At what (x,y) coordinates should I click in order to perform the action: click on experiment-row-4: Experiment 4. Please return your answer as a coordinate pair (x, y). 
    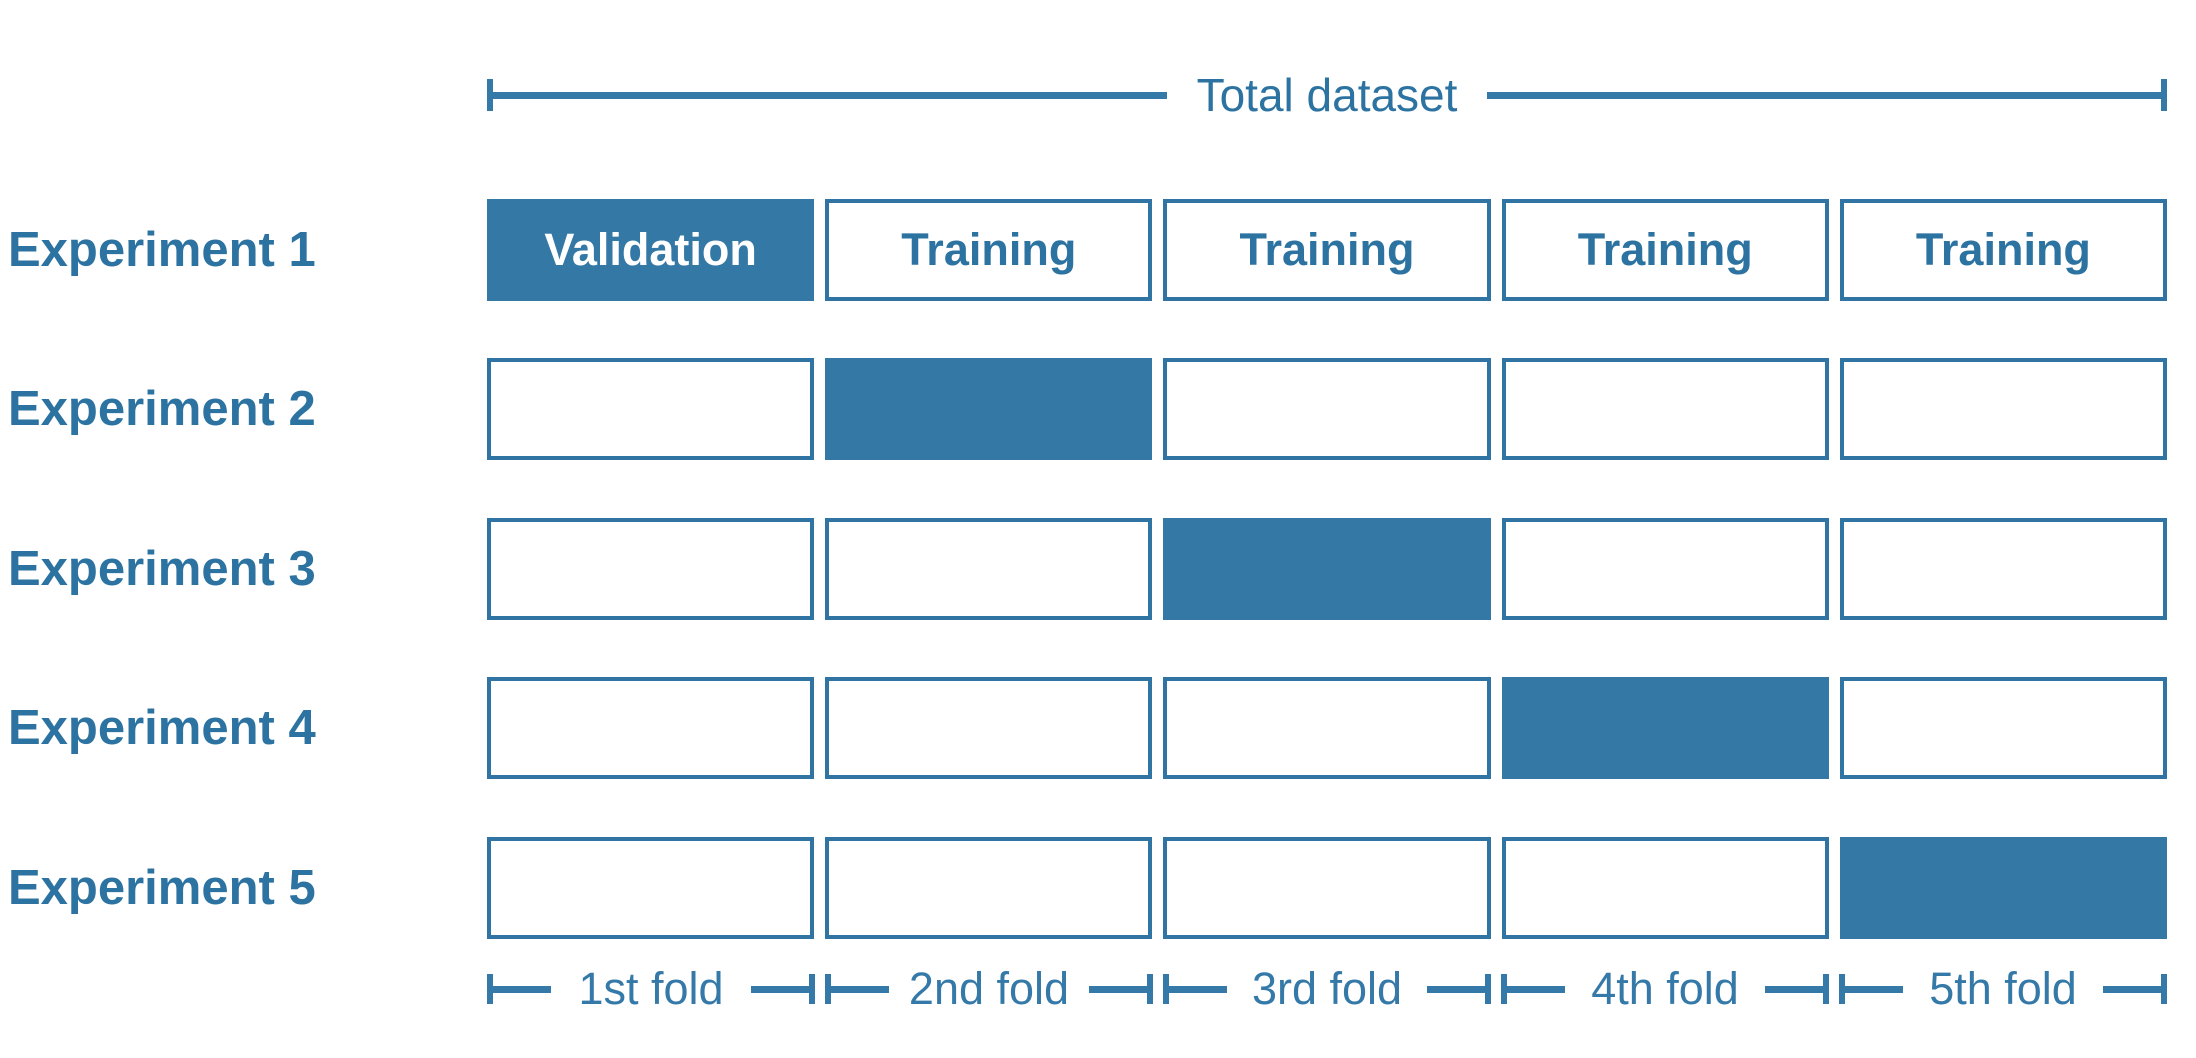
    Looking at the image, I should click on (1098, 728).